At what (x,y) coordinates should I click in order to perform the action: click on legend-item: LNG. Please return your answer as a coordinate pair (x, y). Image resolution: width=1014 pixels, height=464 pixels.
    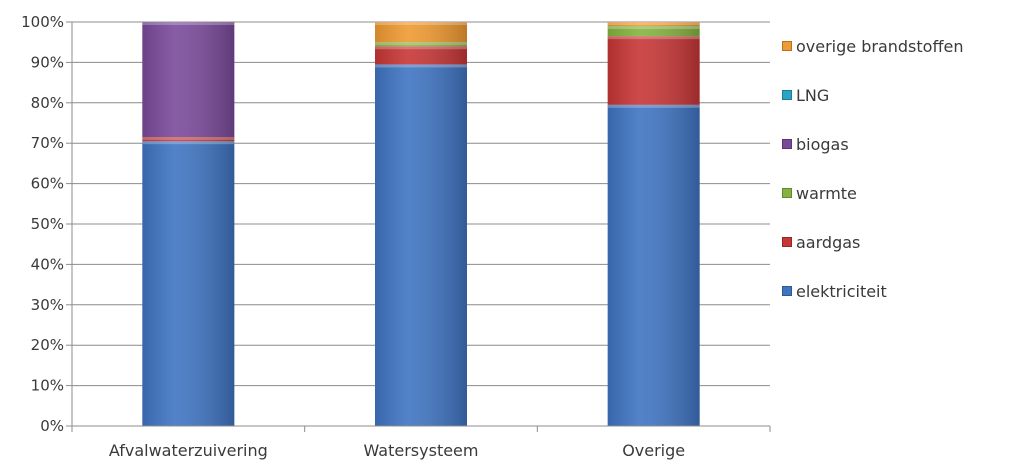
    Looking at the image, I should click on (872, 95).